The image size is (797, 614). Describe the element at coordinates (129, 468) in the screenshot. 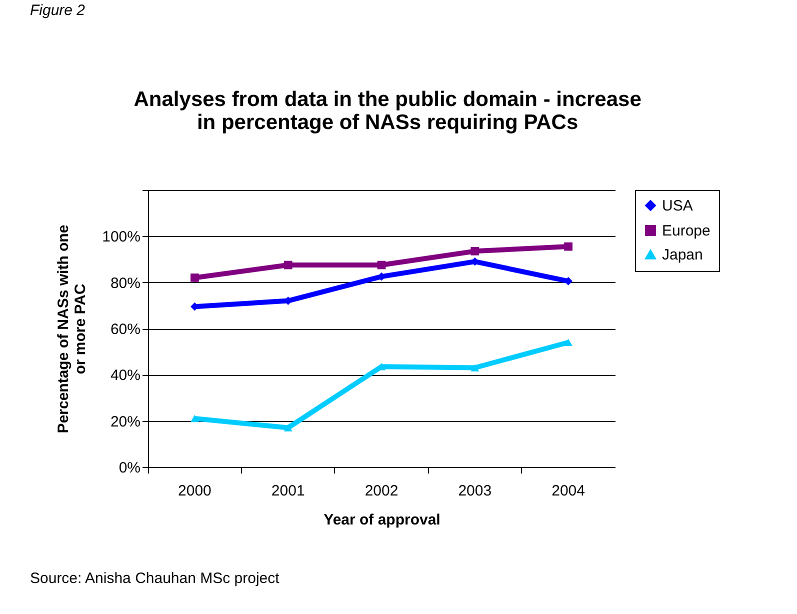

I see `y-tick-label: 0%` at that location.